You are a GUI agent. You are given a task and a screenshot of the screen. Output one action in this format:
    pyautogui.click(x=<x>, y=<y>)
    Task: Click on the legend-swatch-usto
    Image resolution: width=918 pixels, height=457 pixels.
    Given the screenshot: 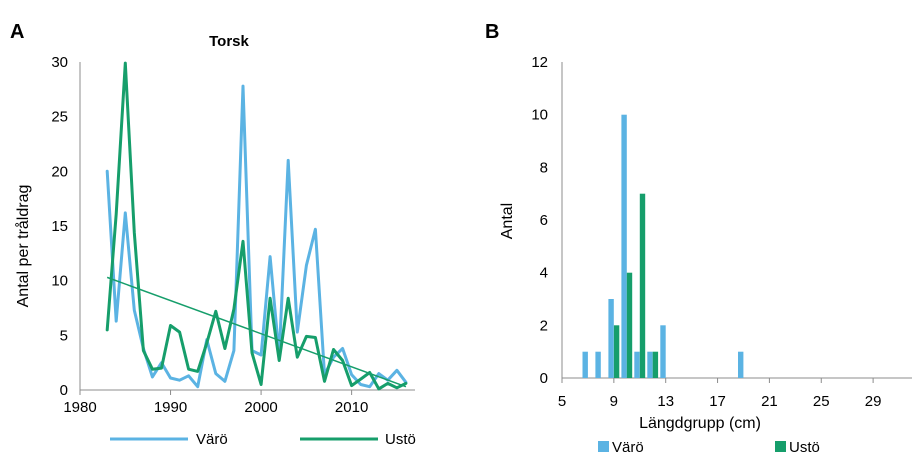 What is the action you would take?
    pyautogui.click(x=780, y=446)
    